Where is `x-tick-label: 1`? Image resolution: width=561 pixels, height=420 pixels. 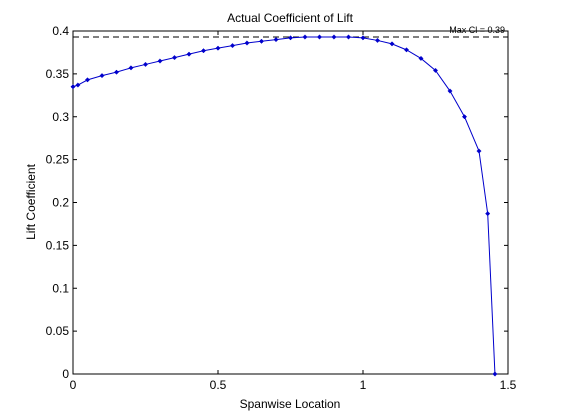 x-tick-label: 1 is located at coordinates (363, 385).